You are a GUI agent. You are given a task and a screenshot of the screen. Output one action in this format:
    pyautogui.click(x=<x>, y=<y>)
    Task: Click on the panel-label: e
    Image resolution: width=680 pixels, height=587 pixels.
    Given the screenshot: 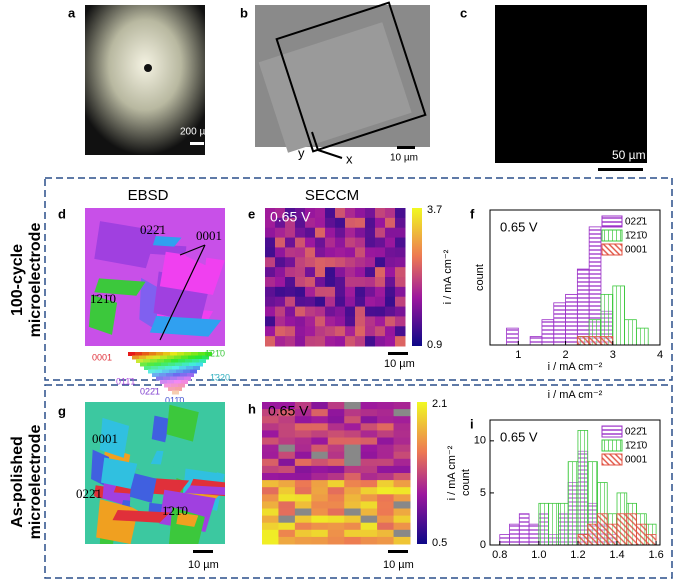 What is the action you would take?
    pyautogui.click(x=251, y=213)
    